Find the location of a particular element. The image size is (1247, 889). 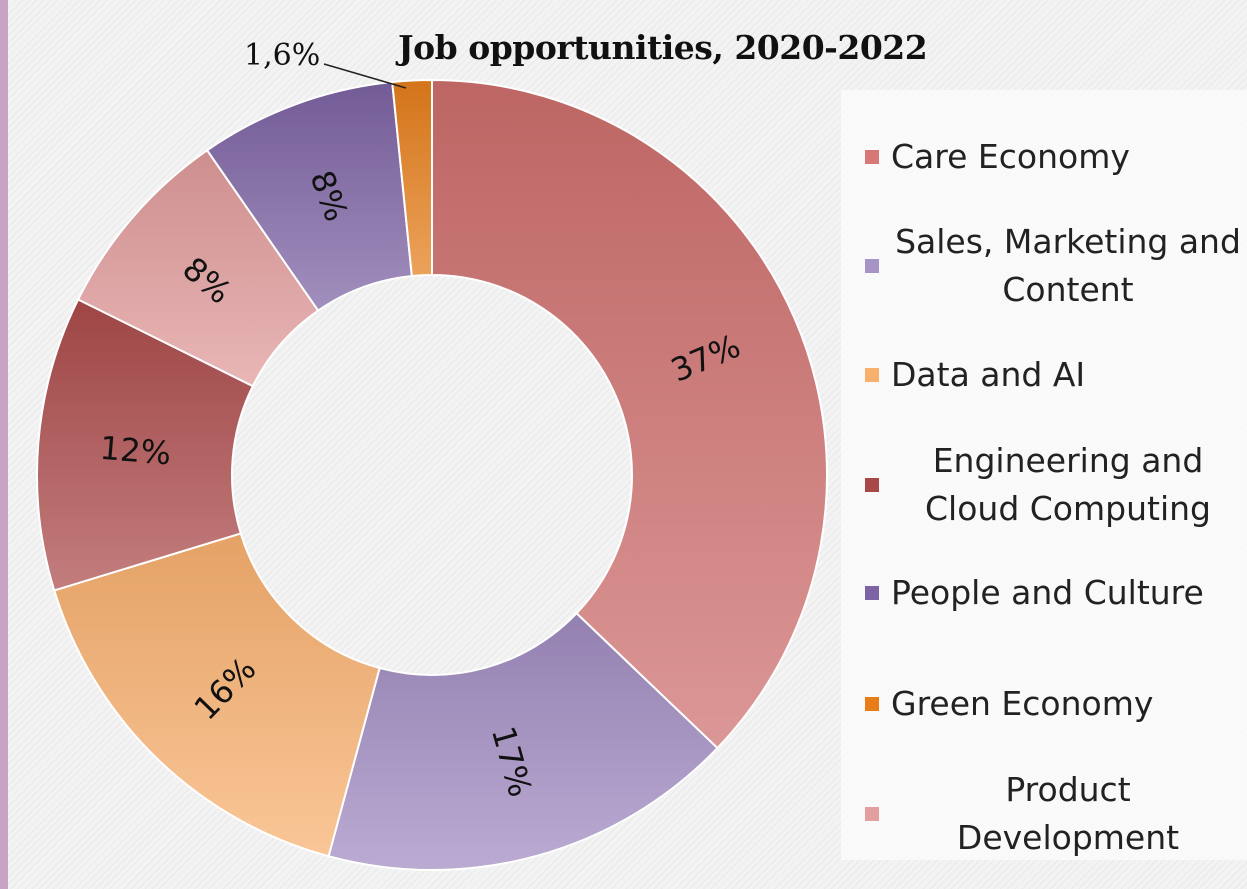

legend-item-people-and-culture: People and Culture is located at coordinates (1055, 593).